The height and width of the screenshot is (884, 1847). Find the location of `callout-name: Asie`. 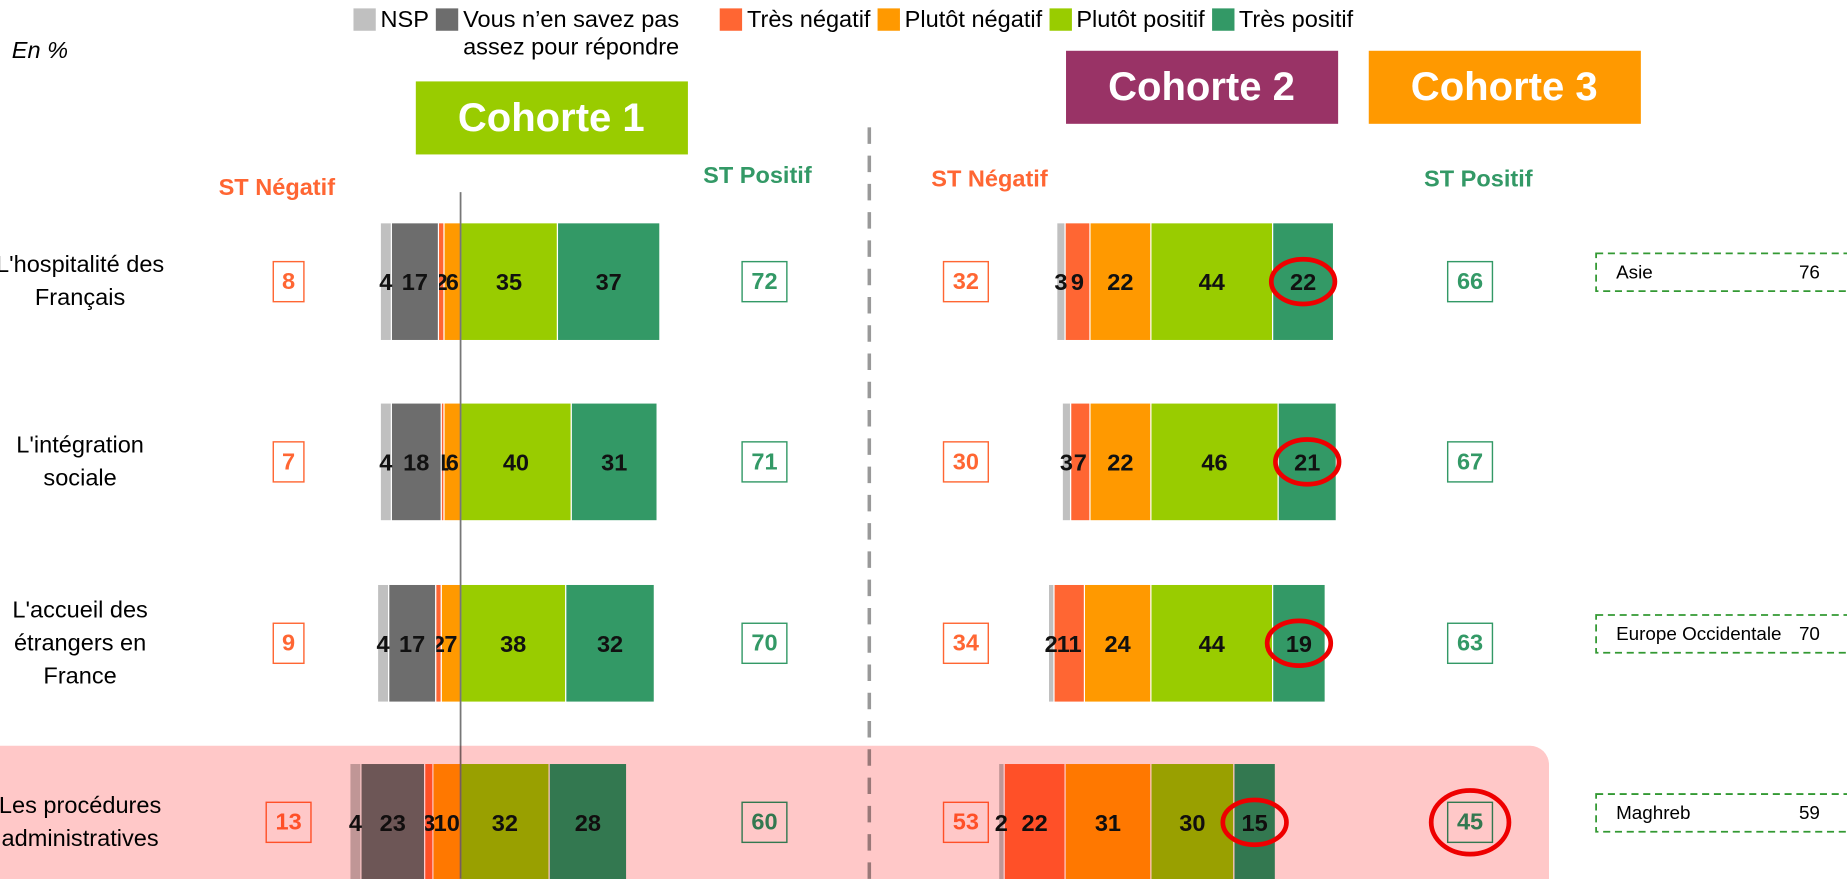

callout-name: Asie is located at coordinates (1634, 271).